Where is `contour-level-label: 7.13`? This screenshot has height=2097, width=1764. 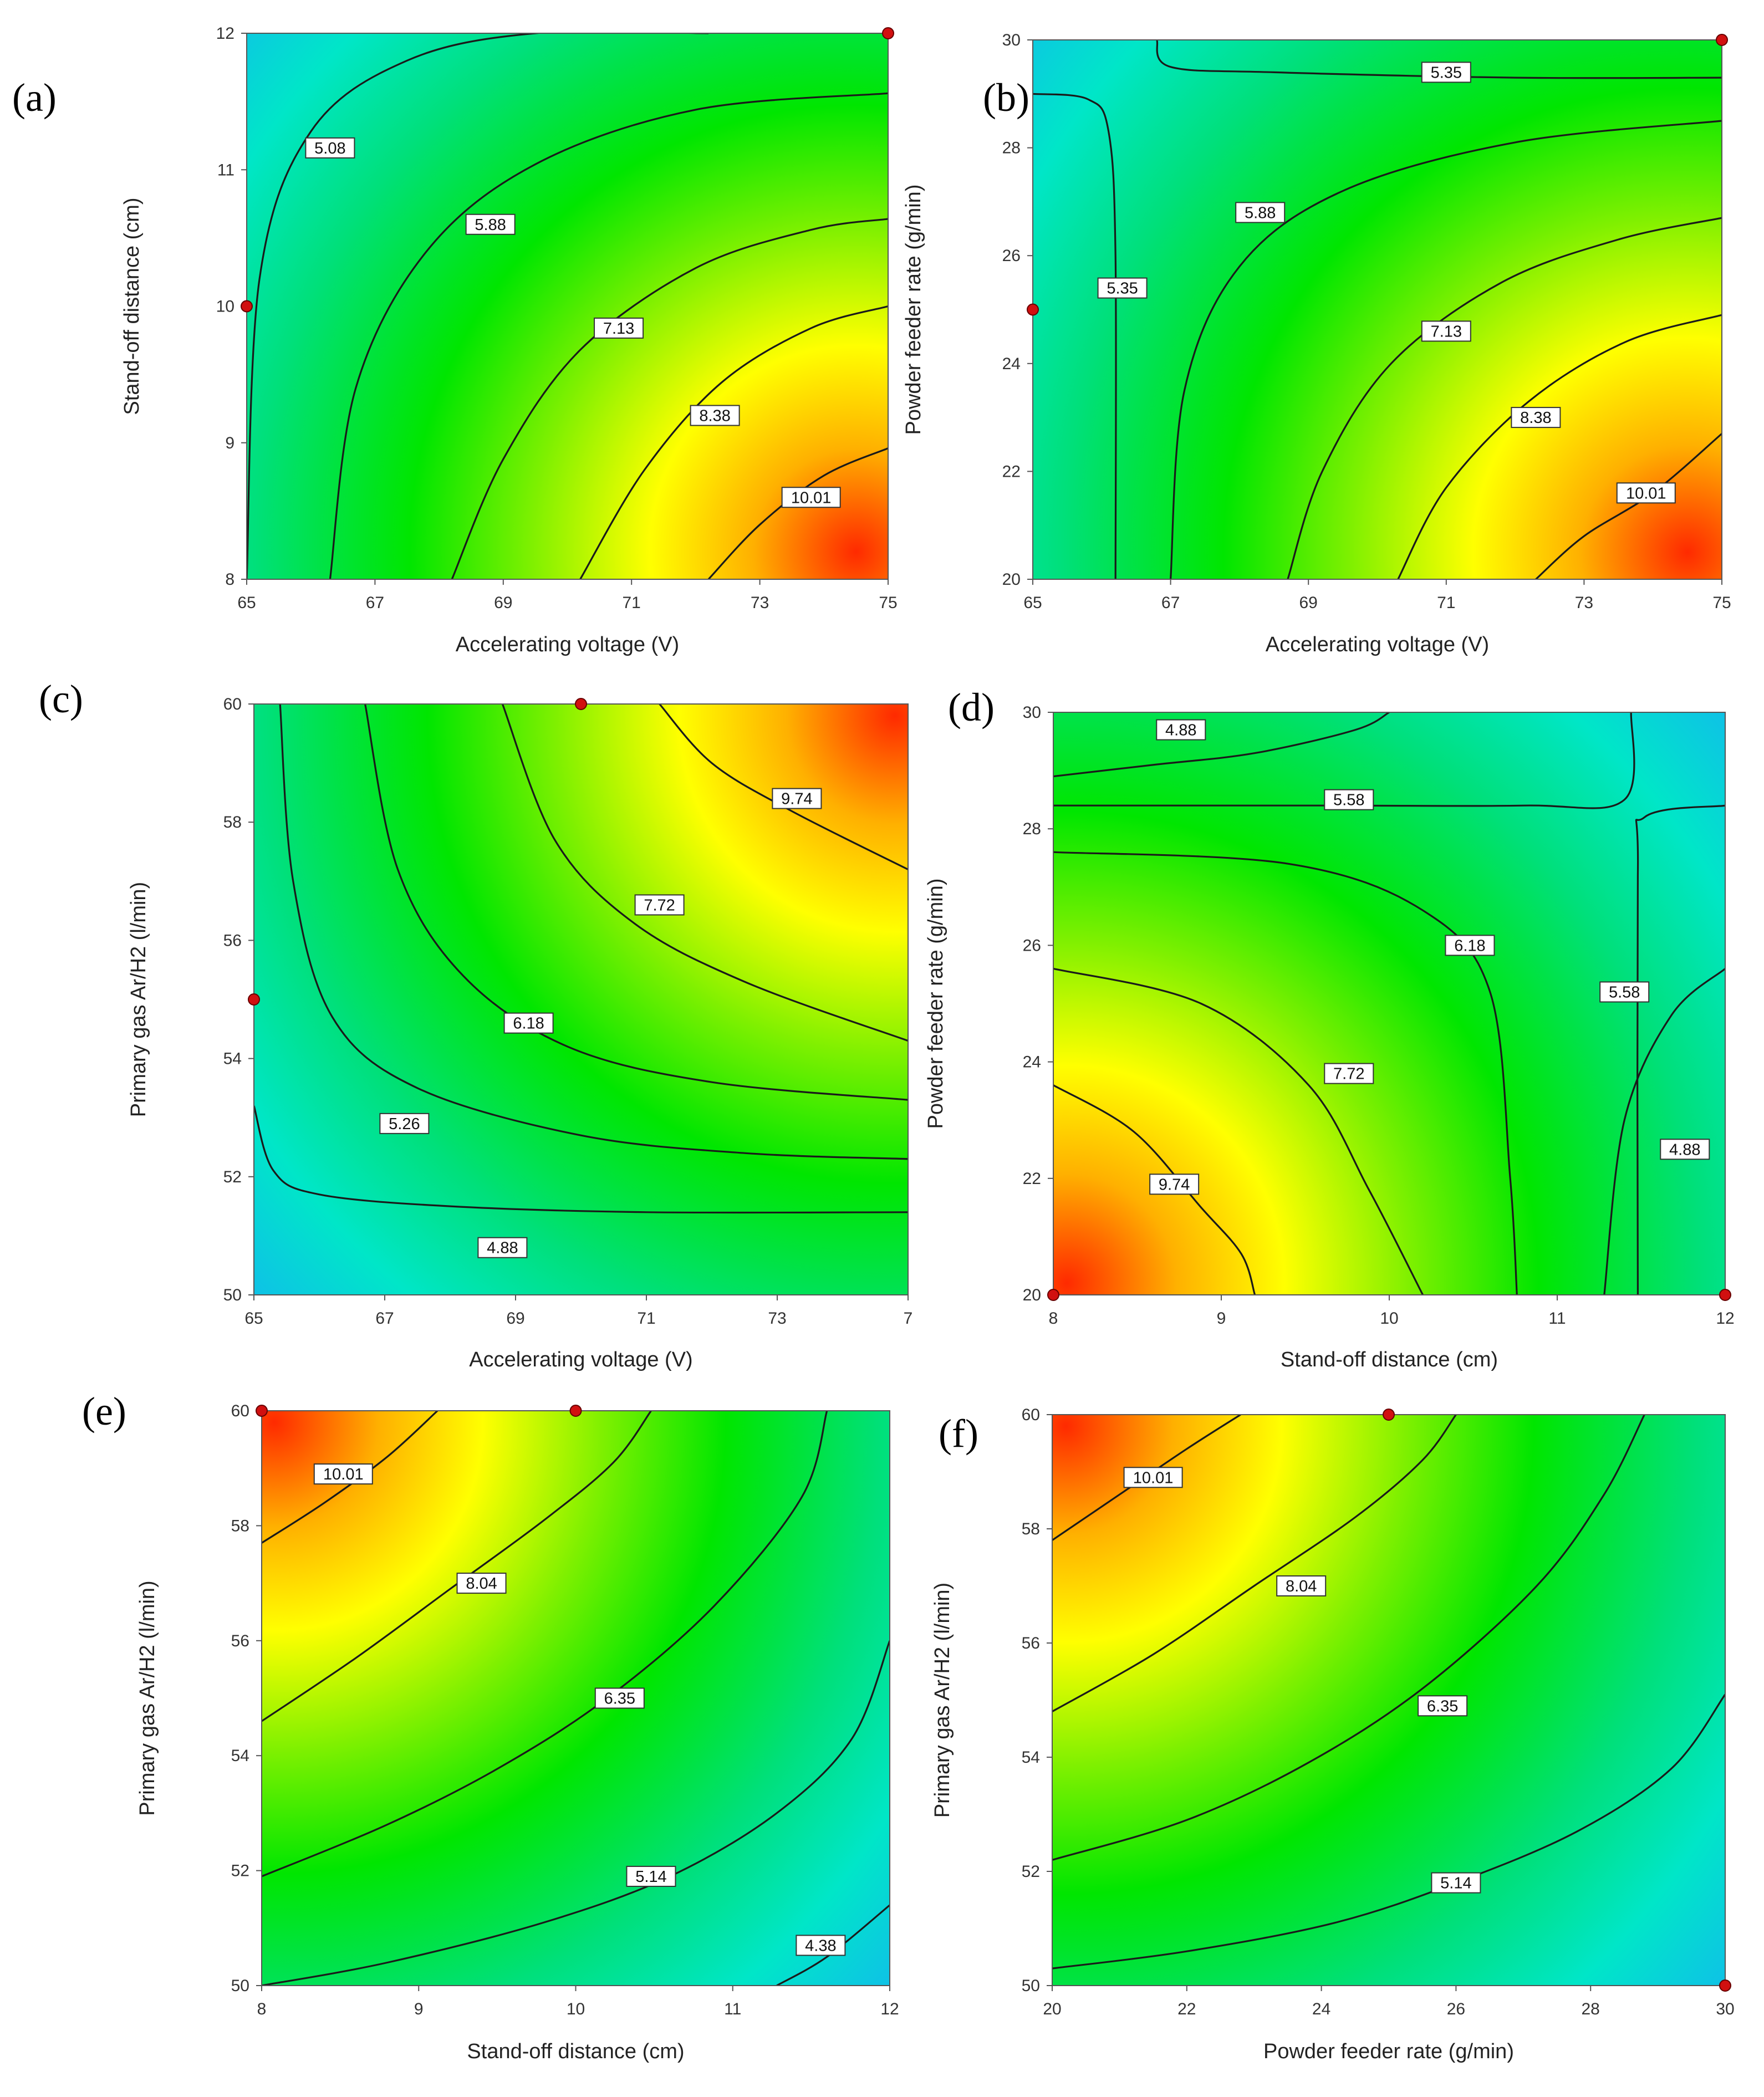 contour-level-label: 7.13 is located at coordinates (1446, 331).